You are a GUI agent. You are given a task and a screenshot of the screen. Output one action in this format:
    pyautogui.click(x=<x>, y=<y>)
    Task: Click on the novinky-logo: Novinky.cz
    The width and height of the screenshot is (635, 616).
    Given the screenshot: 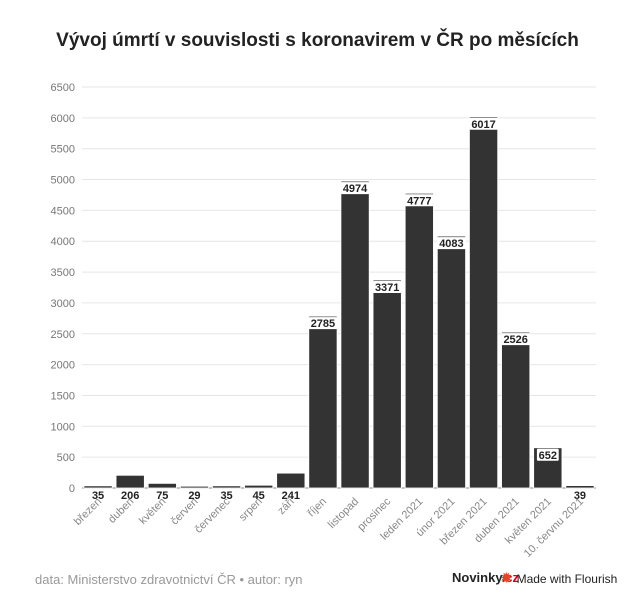 What is the action you would take?
    pyautogui.click(x=485, y=577)
    